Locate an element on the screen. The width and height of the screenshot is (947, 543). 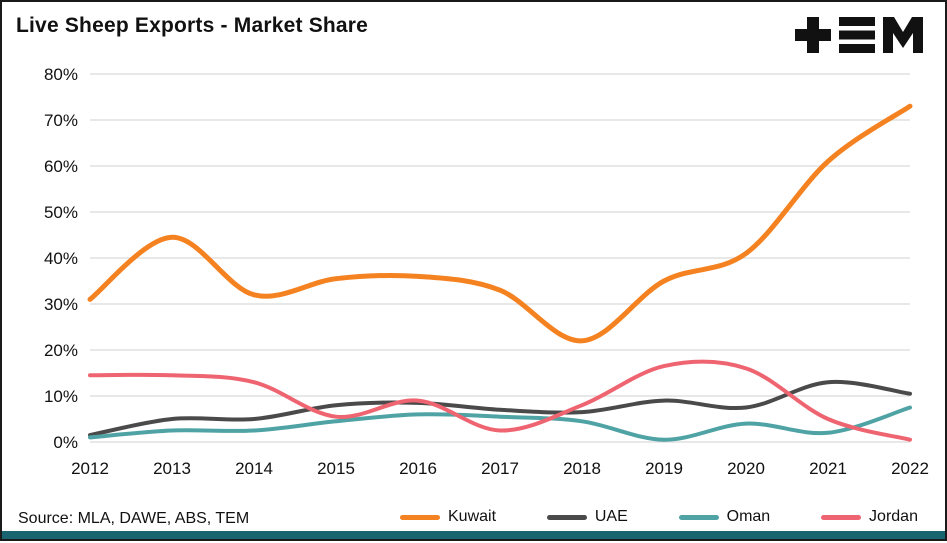
legend-item-kuwait: Kuwait is located at coordinates (448, 517).